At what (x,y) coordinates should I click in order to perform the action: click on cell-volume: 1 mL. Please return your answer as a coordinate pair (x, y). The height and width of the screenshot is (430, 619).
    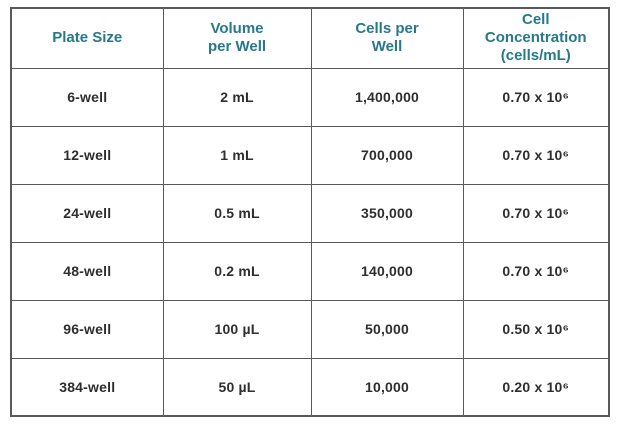
    Looking at the image, I should click on (237, 155).